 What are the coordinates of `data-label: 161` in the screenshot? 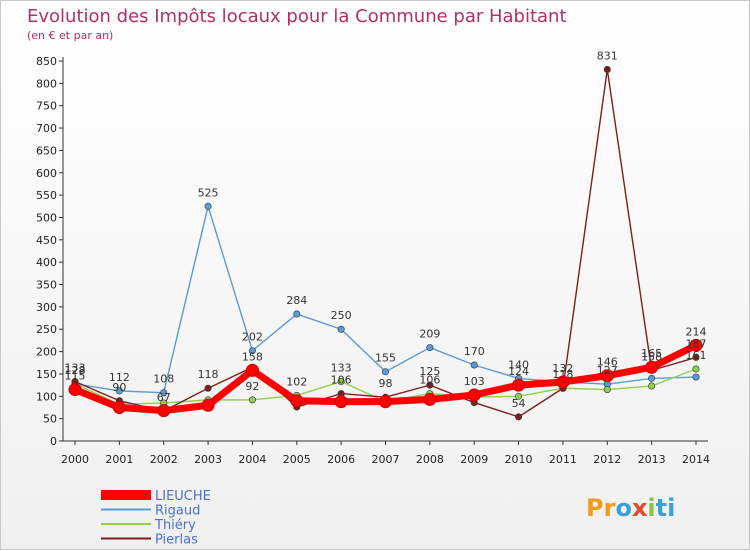 It's located at (696, 355).